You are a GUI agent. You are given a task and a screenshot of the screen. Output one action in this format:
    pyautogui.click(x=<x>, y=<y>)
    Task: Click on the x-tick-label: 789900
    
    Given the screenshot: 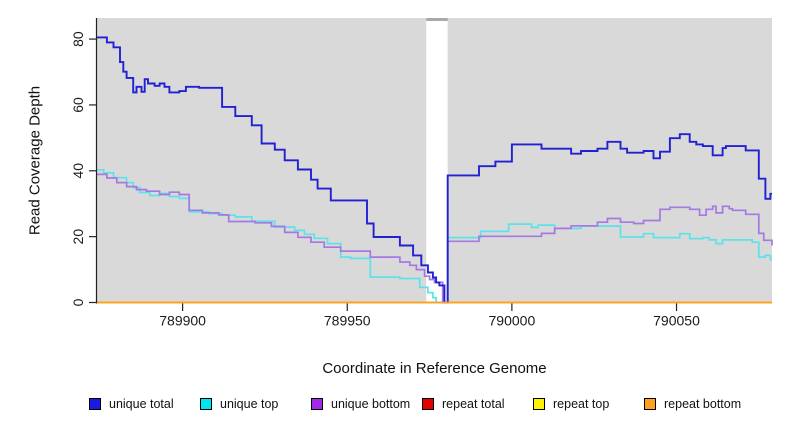 What is the action you would take?
    pyautogui.click(x=182, y=321)
    